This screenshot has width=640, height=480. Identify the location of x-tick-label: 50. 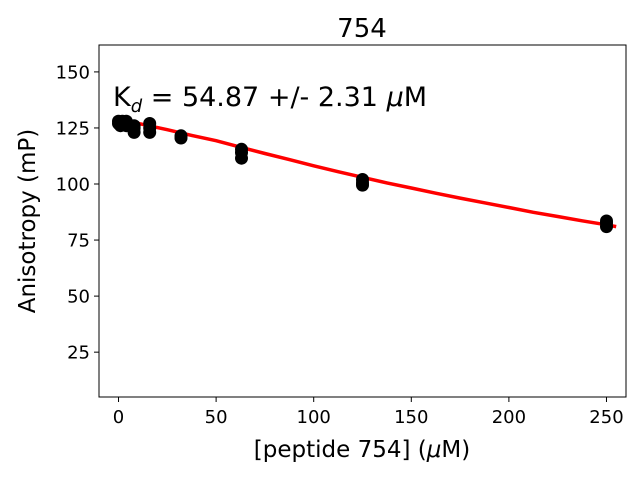
(216, 417).